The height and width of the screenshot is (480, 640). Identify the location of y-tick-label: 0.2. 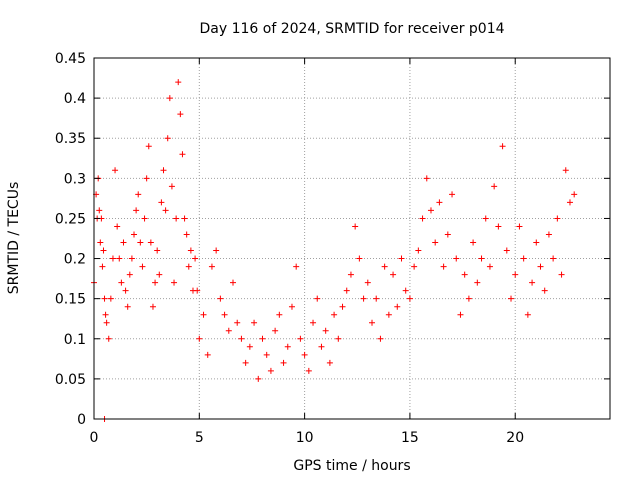
(75, 260).